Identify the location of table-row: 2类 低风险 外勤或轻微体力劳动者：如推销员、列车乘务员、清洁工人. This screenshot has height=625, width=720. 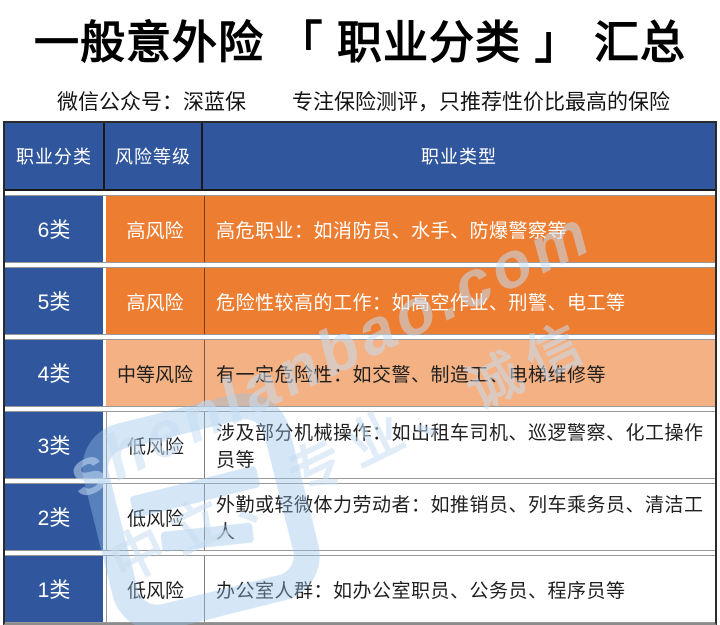
(360, 517).